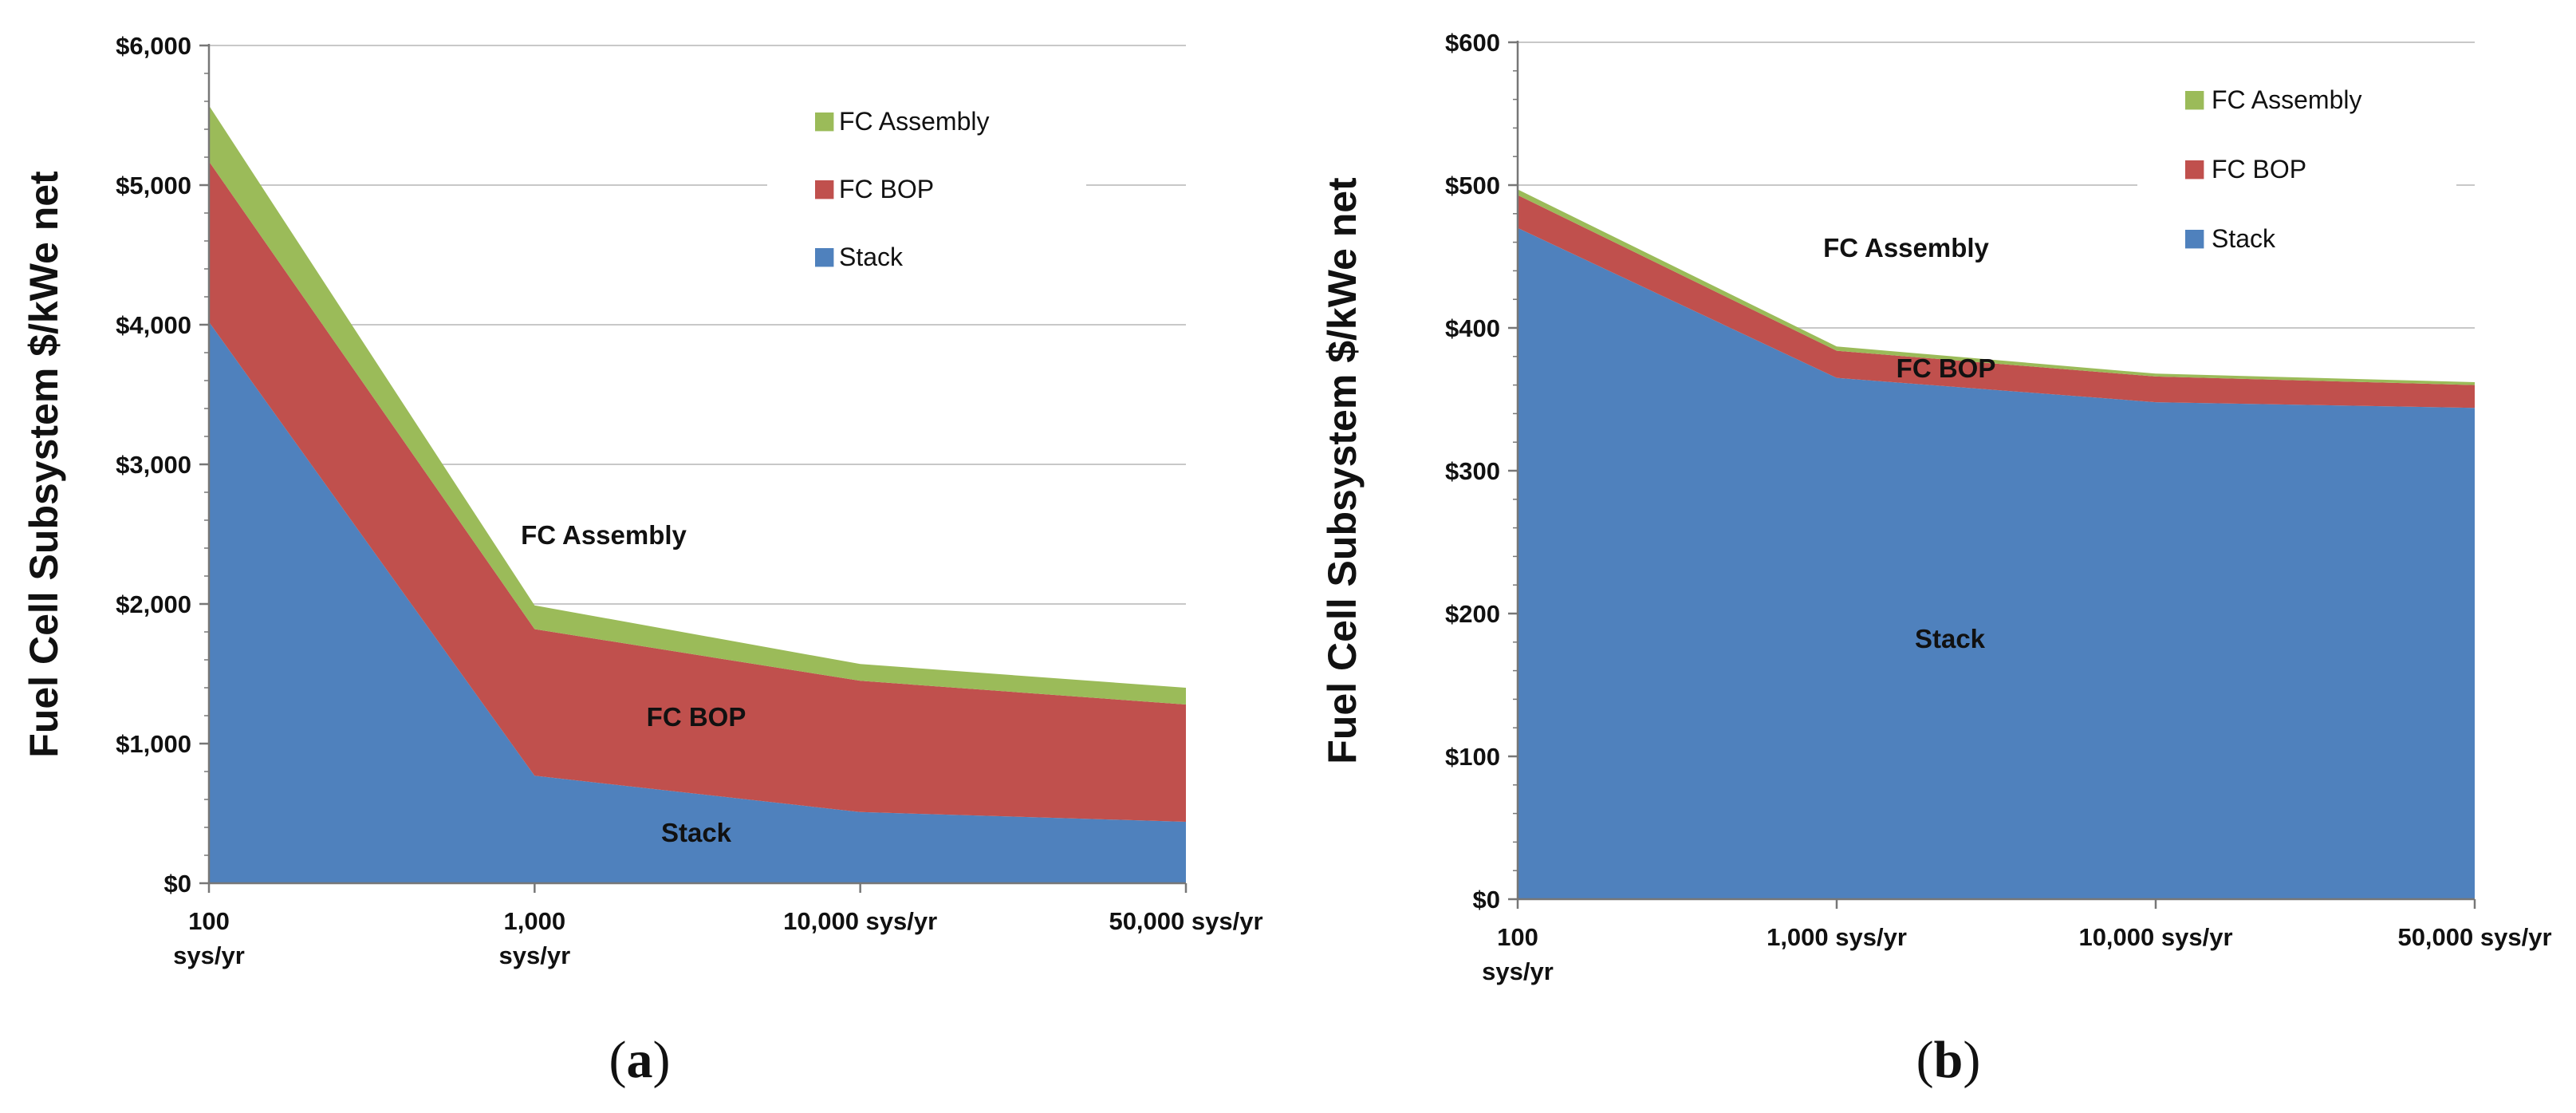 The width and height of the screenshot is (2576, 1113). Describe the element at coordinates (153, 604) in the screenshot. I see `y-tick-label: $2,000` at that location.